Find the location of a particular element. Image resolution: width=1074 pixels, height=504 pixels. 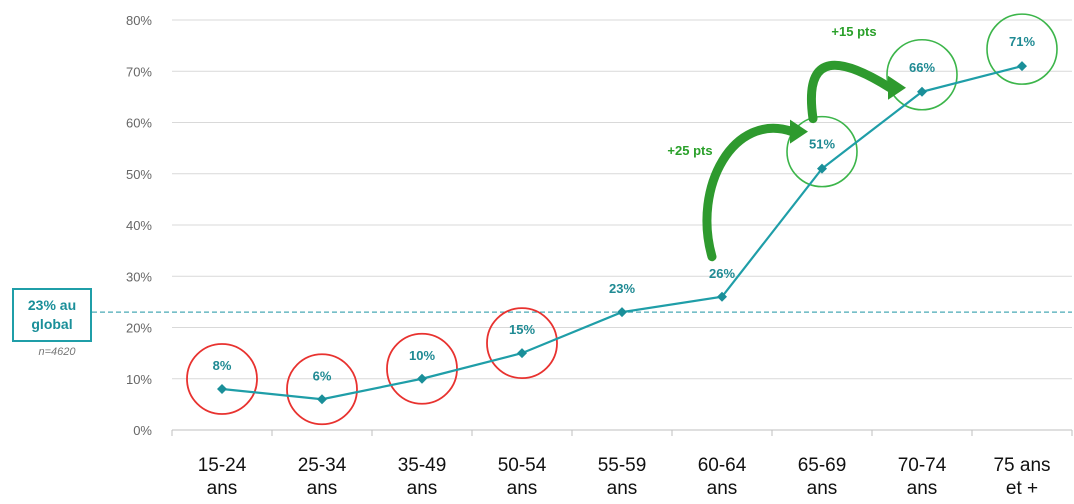

y-tick-label: 20% is located at coordinates (139, 328).